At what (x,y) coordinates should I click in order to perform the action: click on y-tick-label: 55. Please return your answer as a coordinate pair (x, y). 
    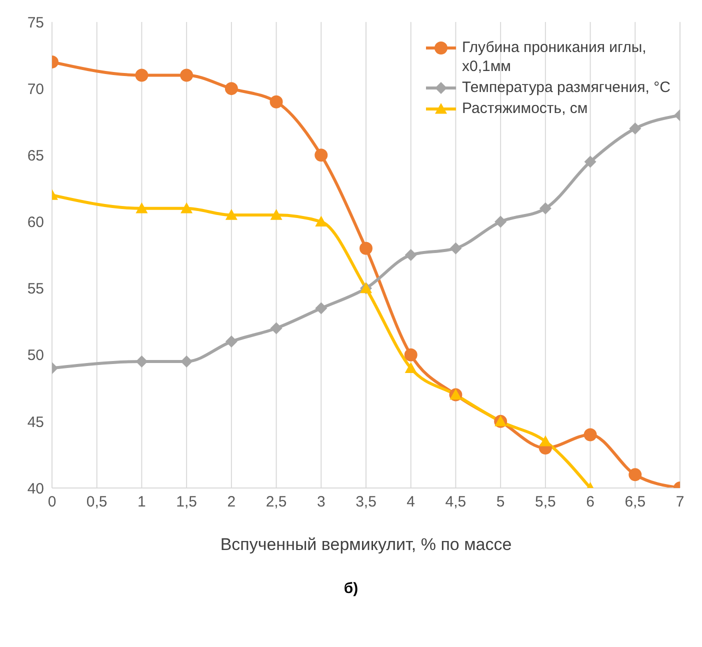
    Looking at the image, I should click on (35, 289).